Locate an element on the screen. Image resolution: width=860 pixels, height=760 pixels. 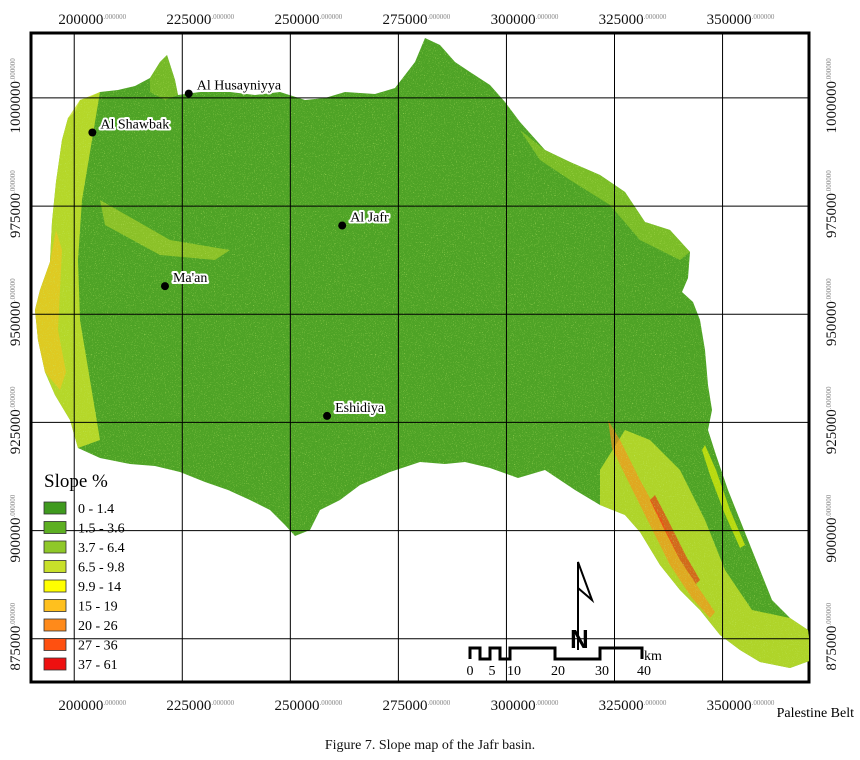
scale-label: 20 is located at coordinates (558, 671).